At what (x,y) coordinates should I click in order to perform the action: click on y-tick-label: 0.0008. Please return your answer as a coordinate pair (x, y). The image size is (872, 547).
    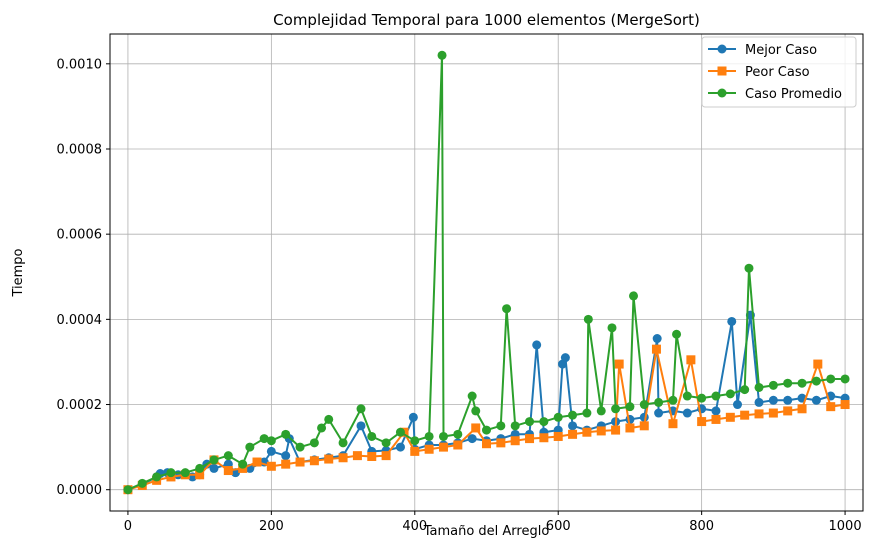
    Looking at the image, I should click on (80, 149).